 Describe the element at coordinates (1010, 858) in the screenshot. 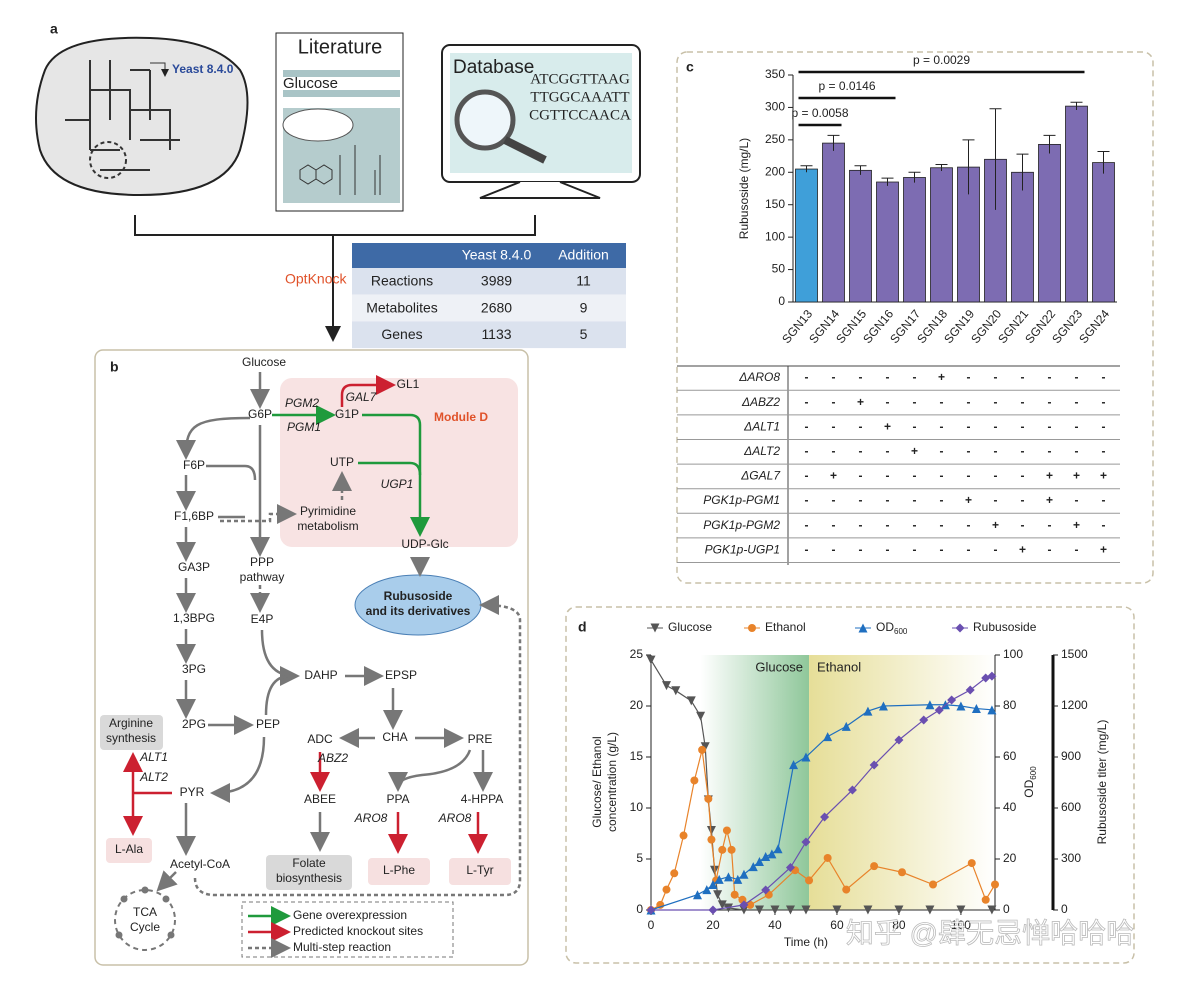

I see `y-tick-label: 20` at that location.